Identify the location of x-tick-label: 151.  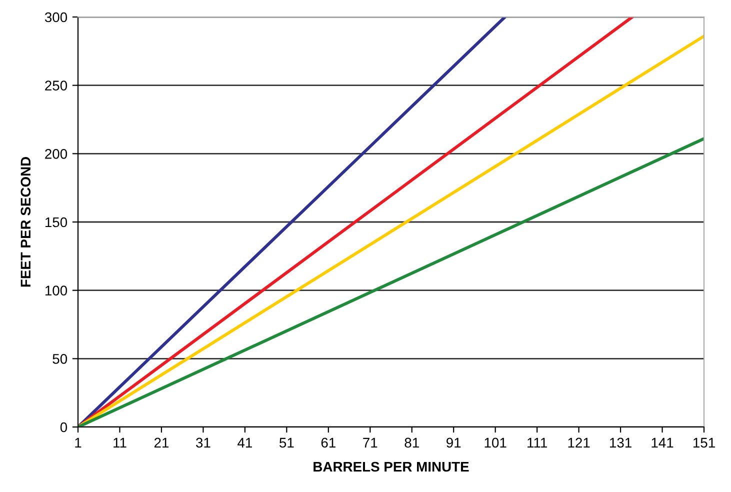
(704, 443).